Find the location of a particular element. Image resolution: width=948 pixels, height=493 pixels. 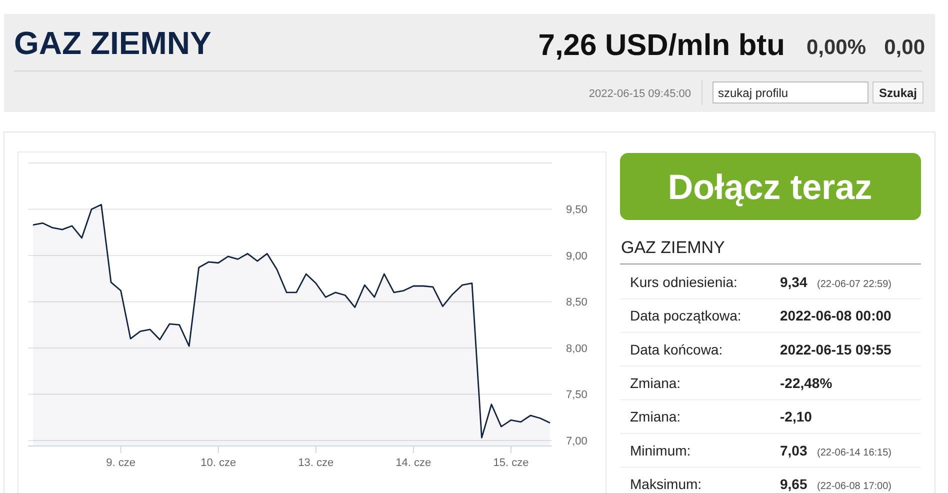

text: 9,65 is located at coordinates (794, 484).